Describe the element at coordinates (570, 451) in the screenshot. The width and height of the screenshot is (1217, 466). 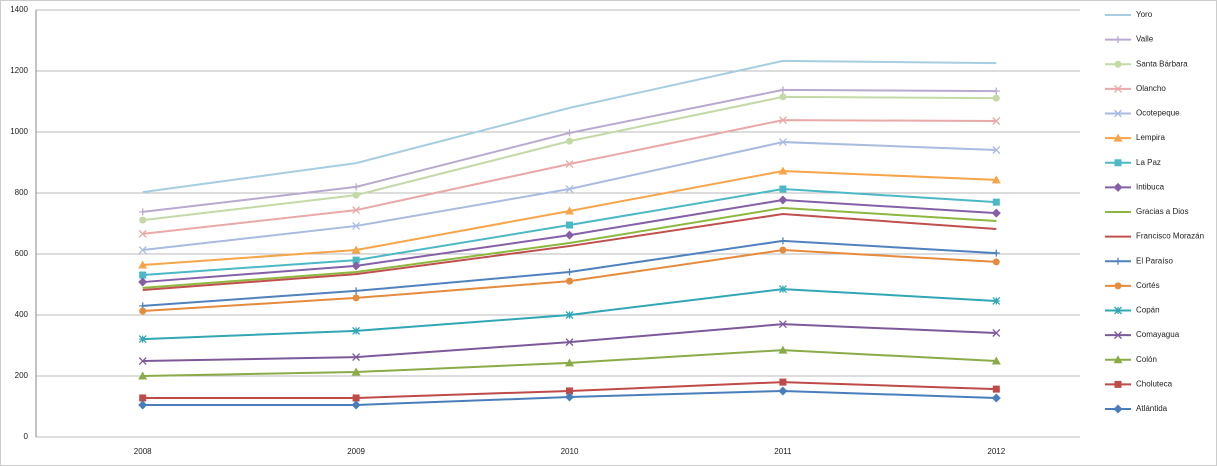
I see `x-tick-label: 2010` at that location.